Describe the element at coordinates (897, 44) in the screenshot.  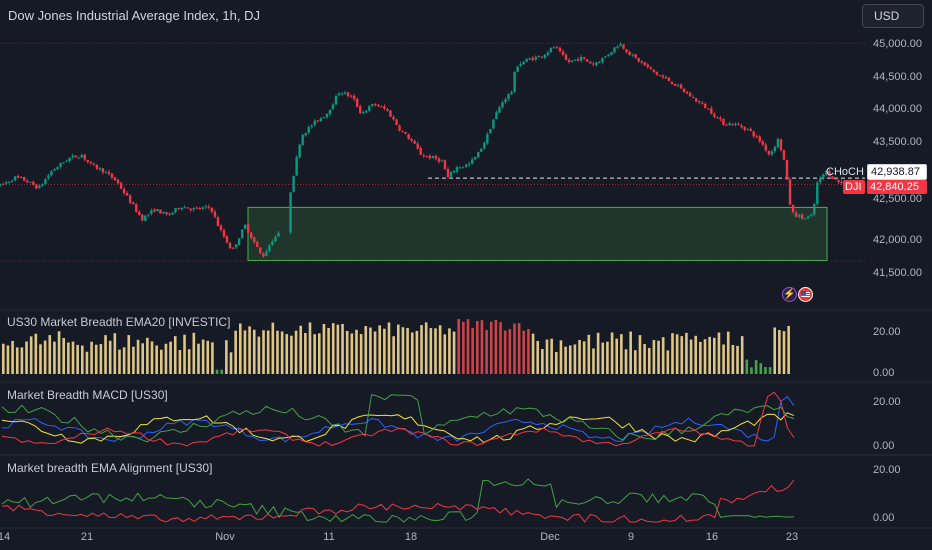
I see `price-tick: 45,000.00` at that location.